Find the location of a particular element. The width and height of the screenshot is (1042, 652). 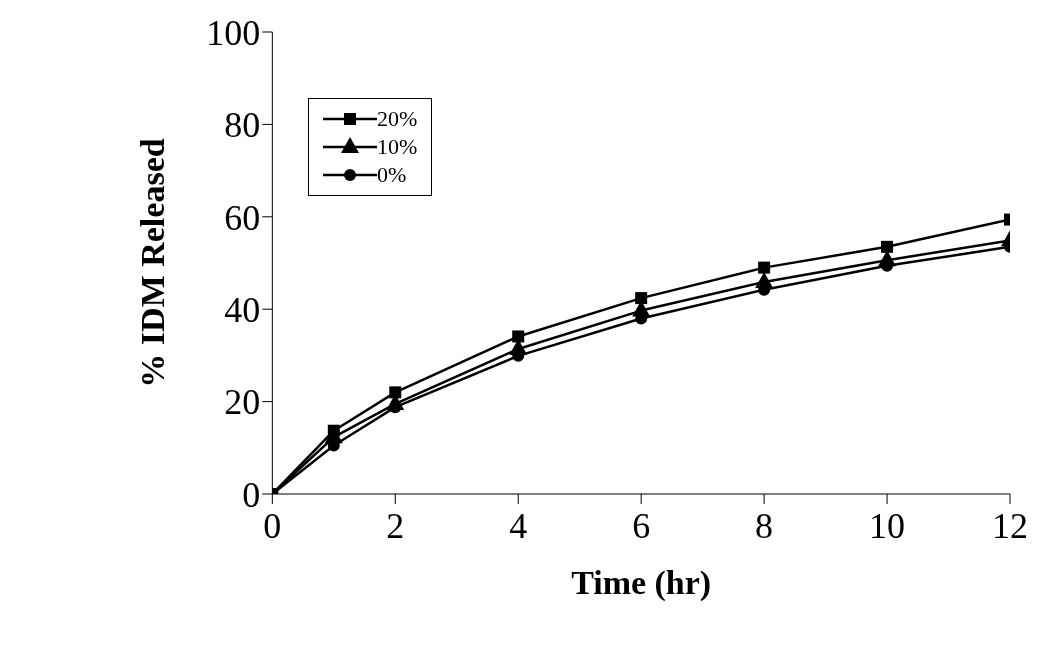

x-tick-label: 4 is located at coordinates (518, 525).